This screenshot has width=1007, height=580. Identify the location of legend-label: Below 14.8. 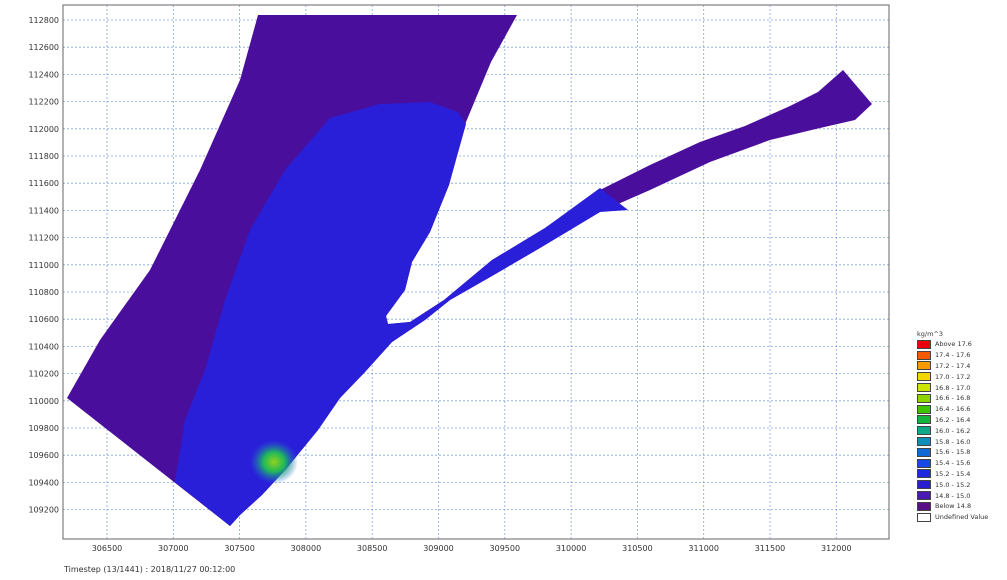
(953, 506).